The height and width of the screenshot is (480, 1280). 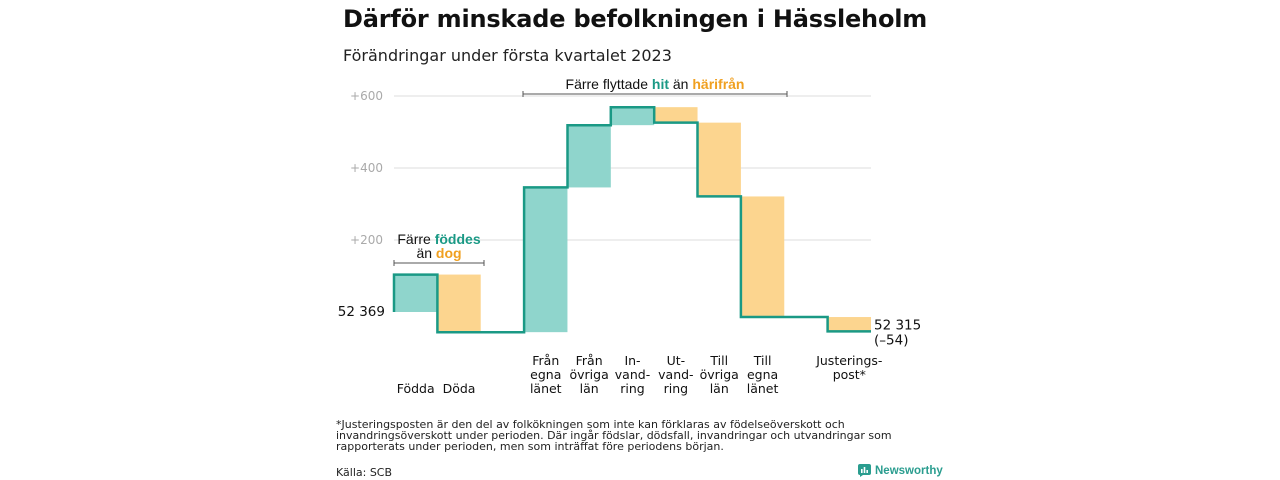 I want to click on category-label-4-2: län, so click(x=589, y=388).